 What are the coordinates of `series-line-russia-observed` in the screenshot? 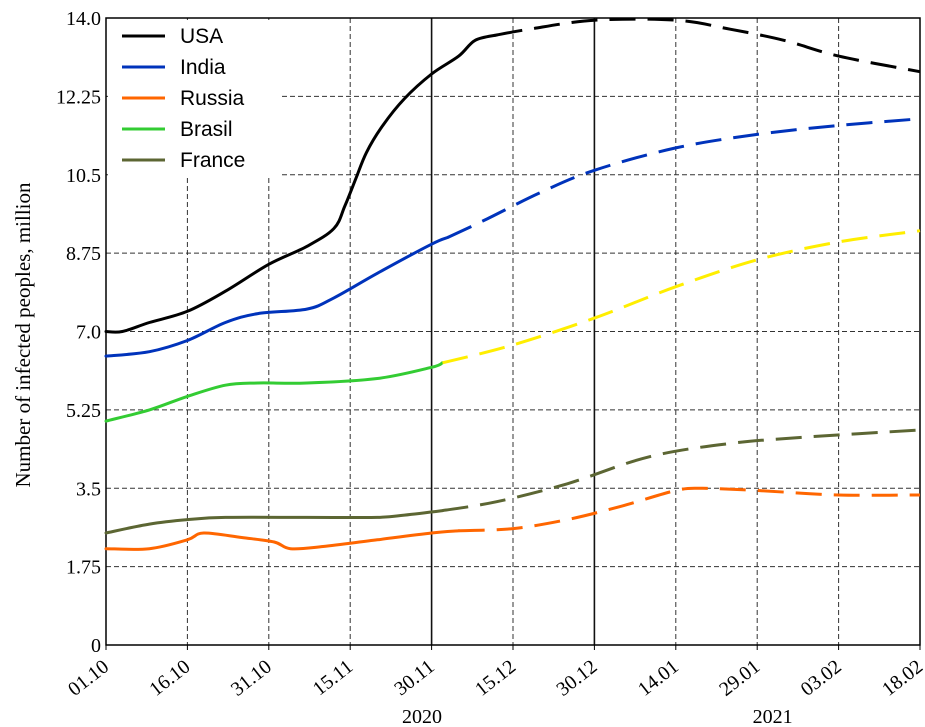 It's located at (282, 540).